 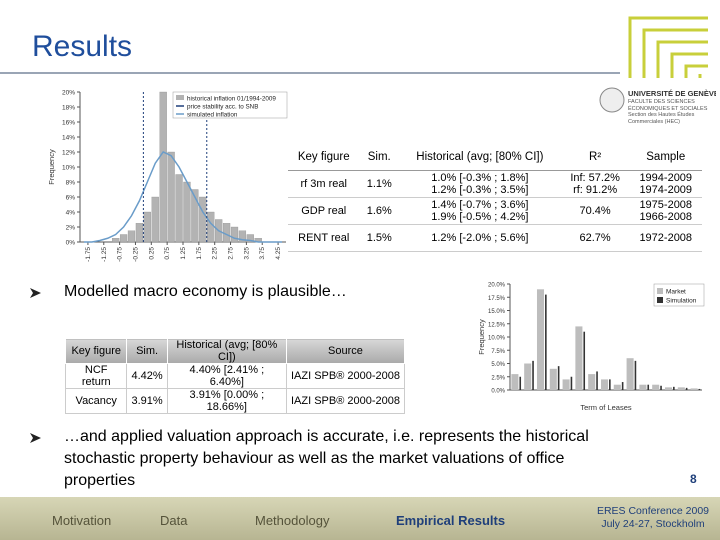 What do you see at coordinates (35, 438) in the screenshot?
I see `bullet-arrow` at bounding box center [35, 438].